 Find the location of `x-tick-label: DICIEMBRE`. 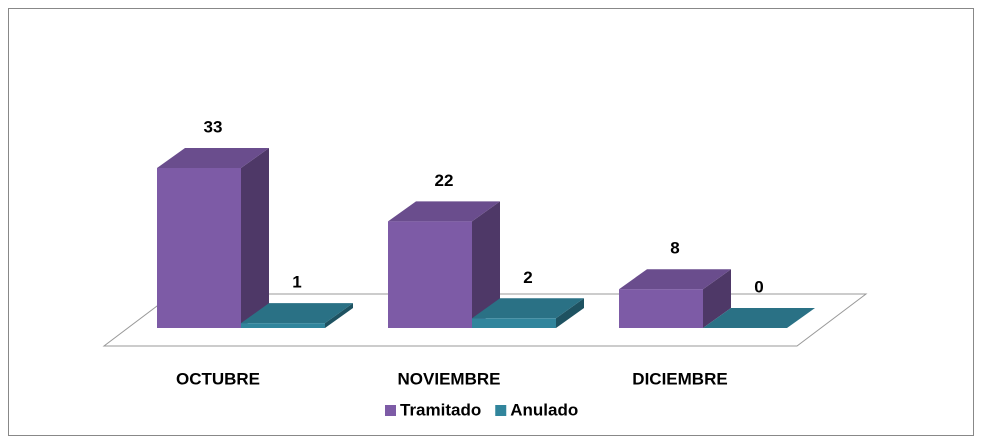

x-tick-label: DICIEMBRE is located at coordinates (679, 378).